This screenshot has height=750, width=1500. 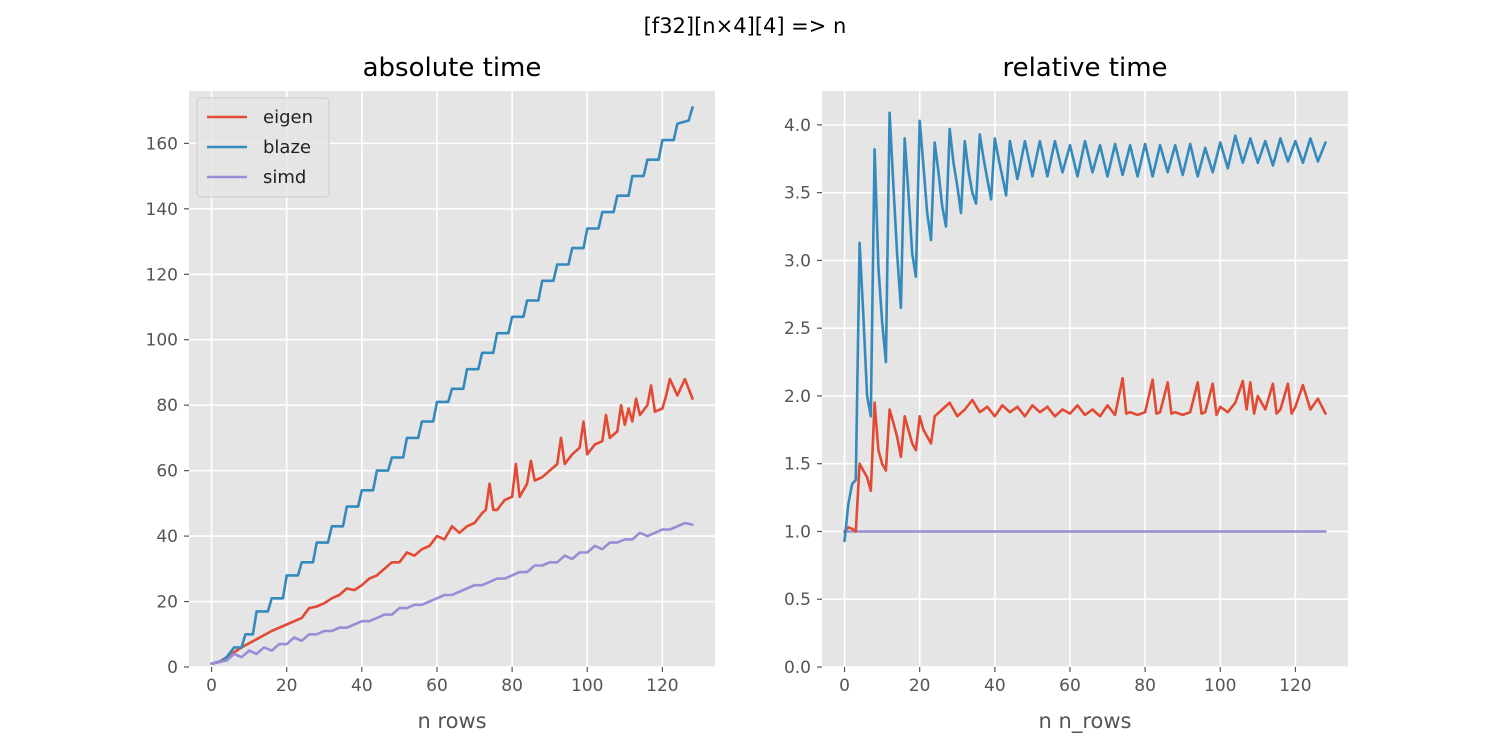 What do you see at coordinates (662, 686) in the screenshot?
I see `x-tick-label-absolute: 120` at bounding box center [662, 686].